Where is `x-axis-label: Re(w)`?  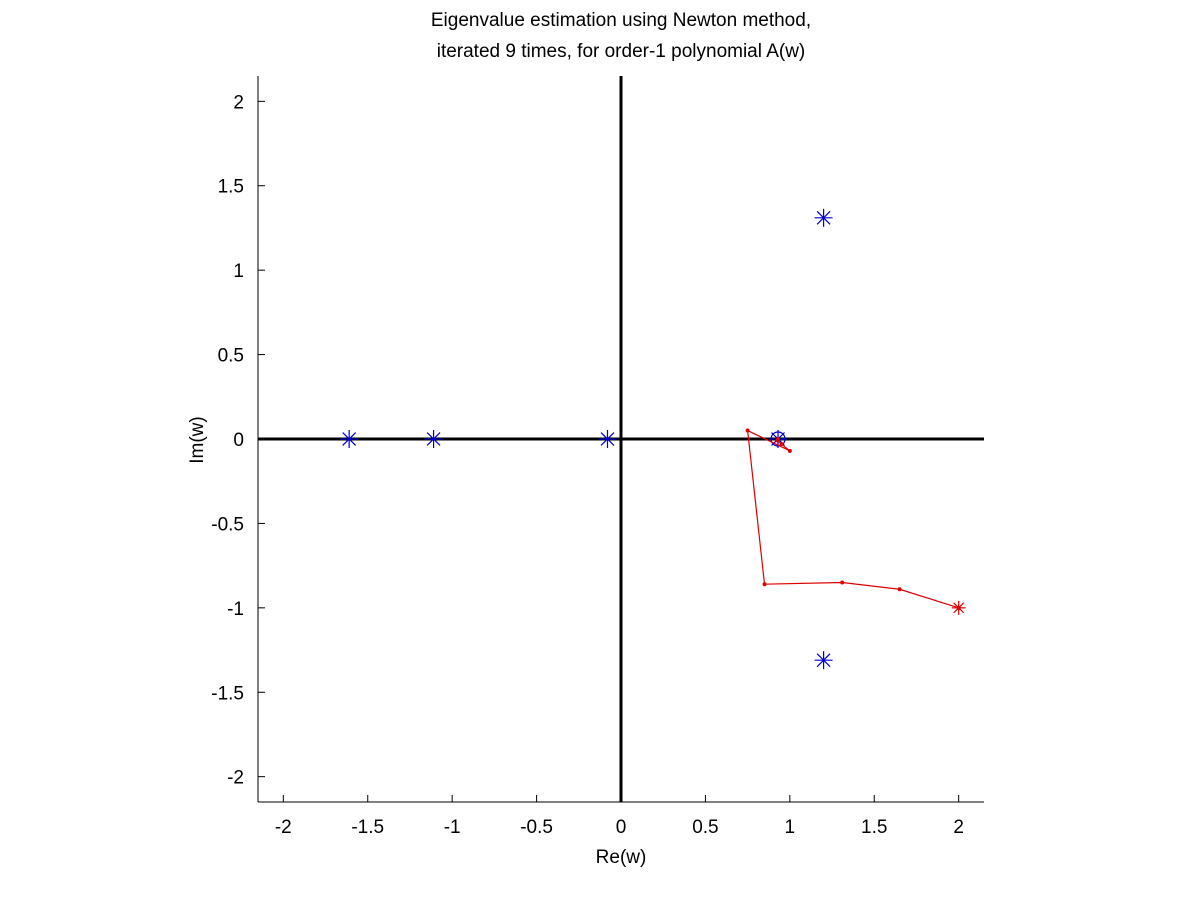
x-axis-label: Re(w) is located at coordinates (621, 857).